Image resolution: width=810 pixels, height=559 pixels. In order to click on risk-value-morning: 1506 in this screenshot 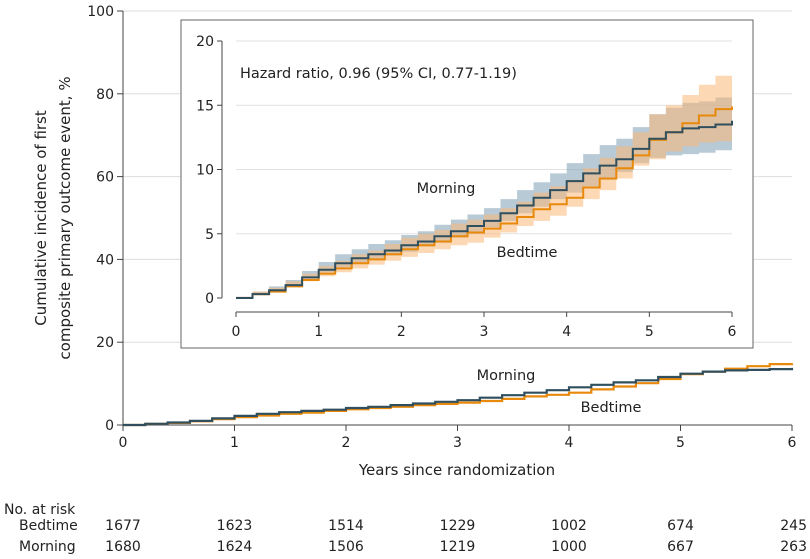, I will do `click(346, 547)`.